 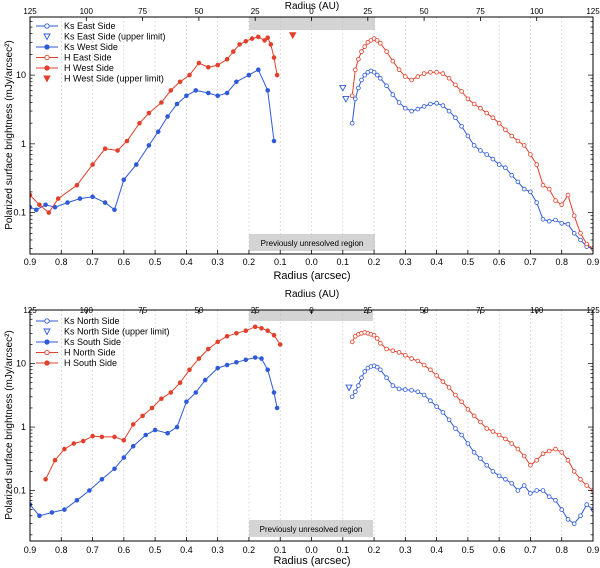 I want to click on x-axis-title-top: Radius (arcsec), so click(x=311, y=276).